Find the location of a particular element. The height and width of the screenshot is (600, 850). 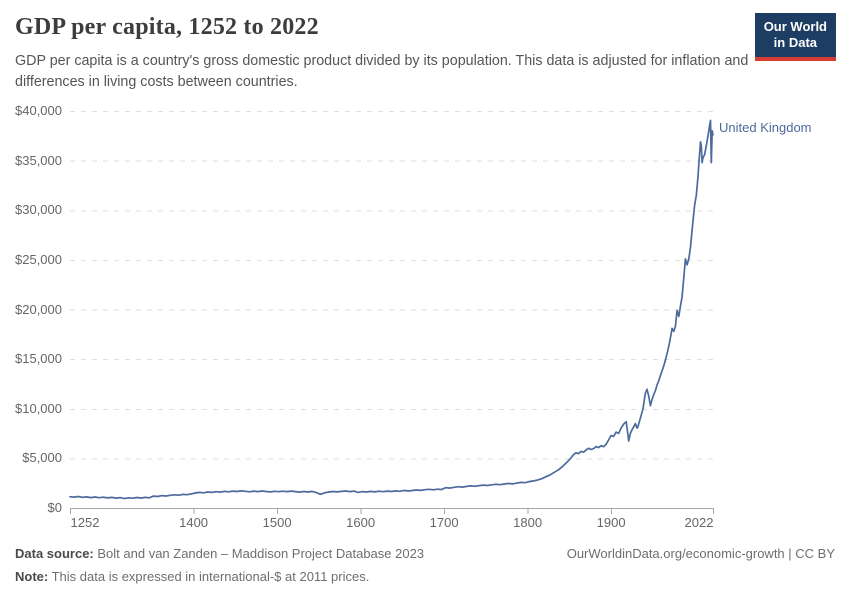

x-axis-tick-label: 1800 is located at coordinates (528, 522).